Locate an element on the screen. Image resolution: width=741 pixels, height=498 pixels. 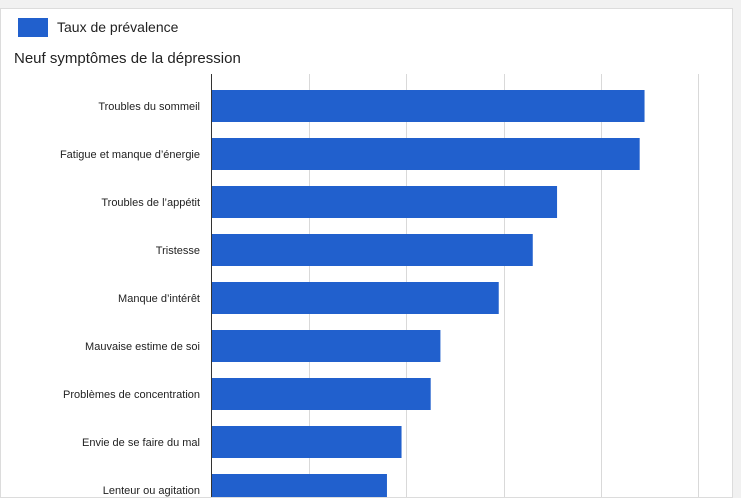
category-label-8: Envie de se faire du mal is located at coordinates (141, 443).